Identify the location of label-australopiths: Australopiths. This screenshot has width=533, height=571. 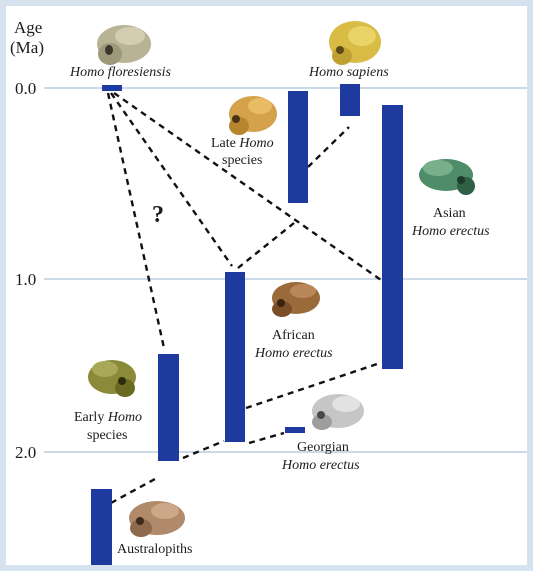
(154, 549).